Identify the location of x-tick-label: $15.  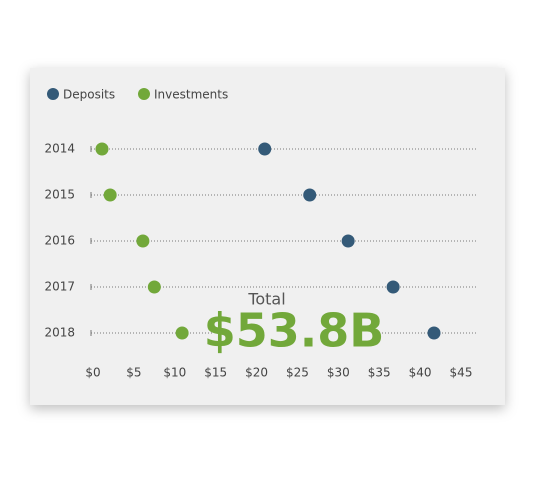
(215, 373).